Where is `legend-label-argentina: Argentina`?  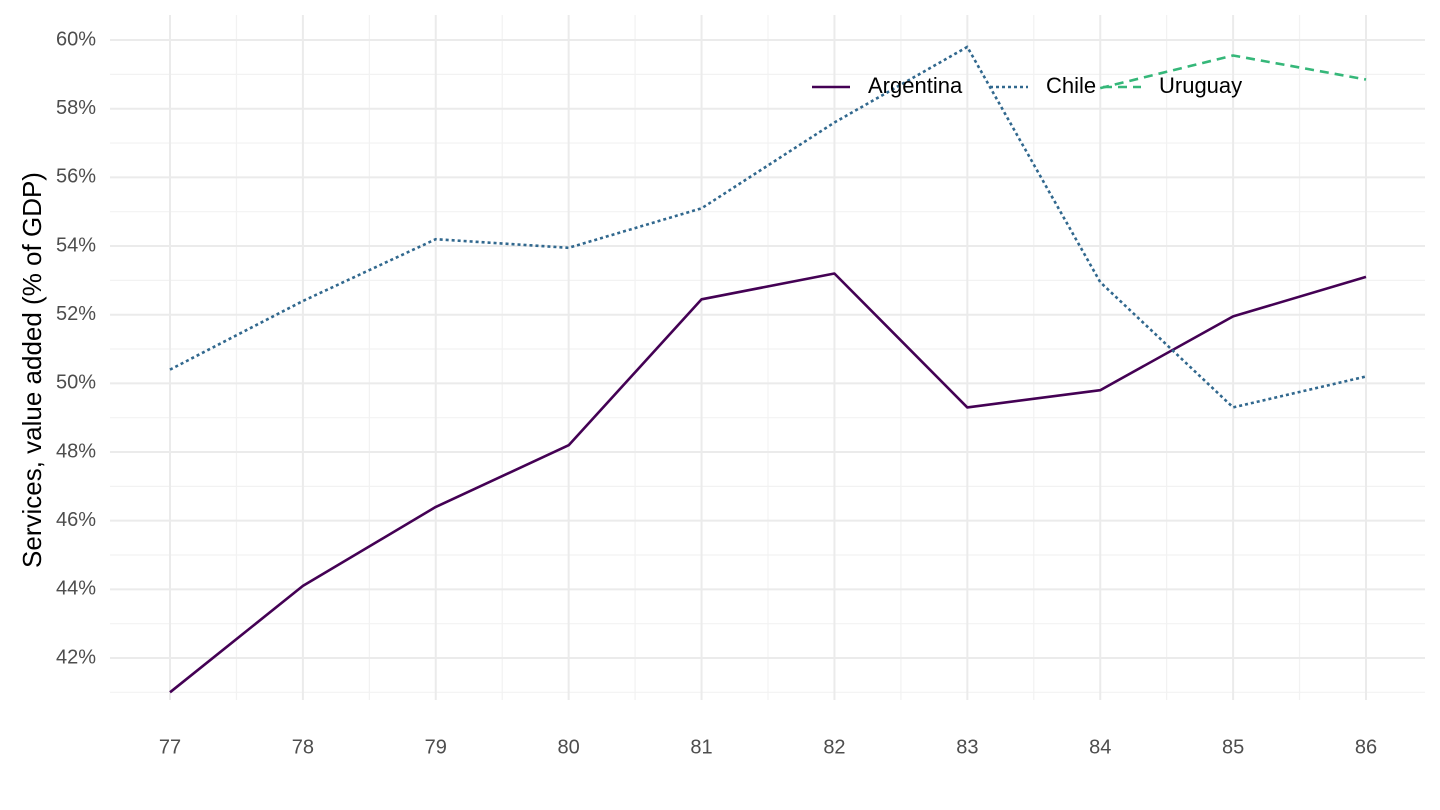 legend-label-argentina: Argentina is located at coordinates (915, 85).